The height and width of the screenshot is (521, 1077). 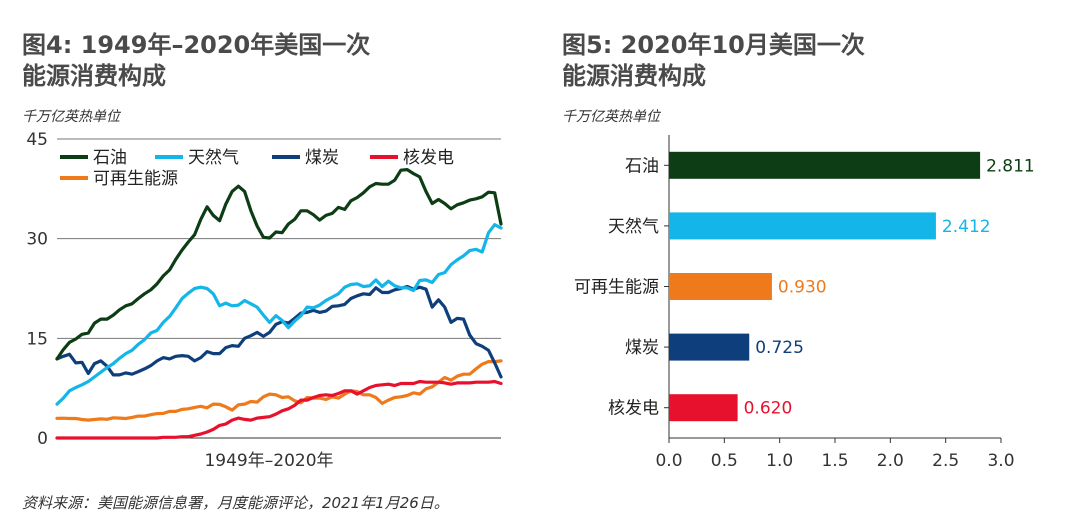 What do you see at coordinates (616, 288) in the screenshot?
I see `category-label: 可再生能源` at bounding box center [616, 288].